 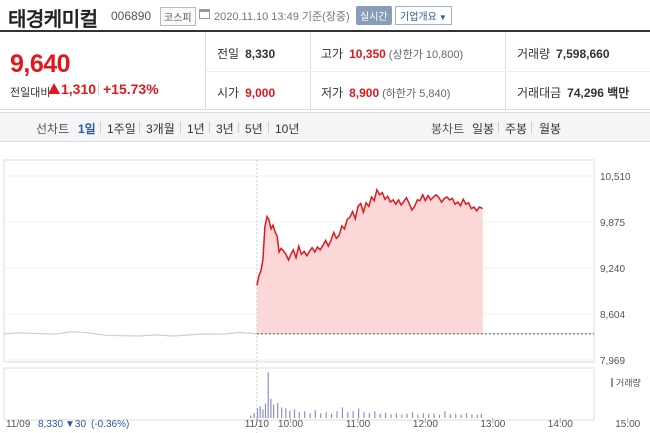 I want to click on high-value: 10,350, so click(x=367, y=54).